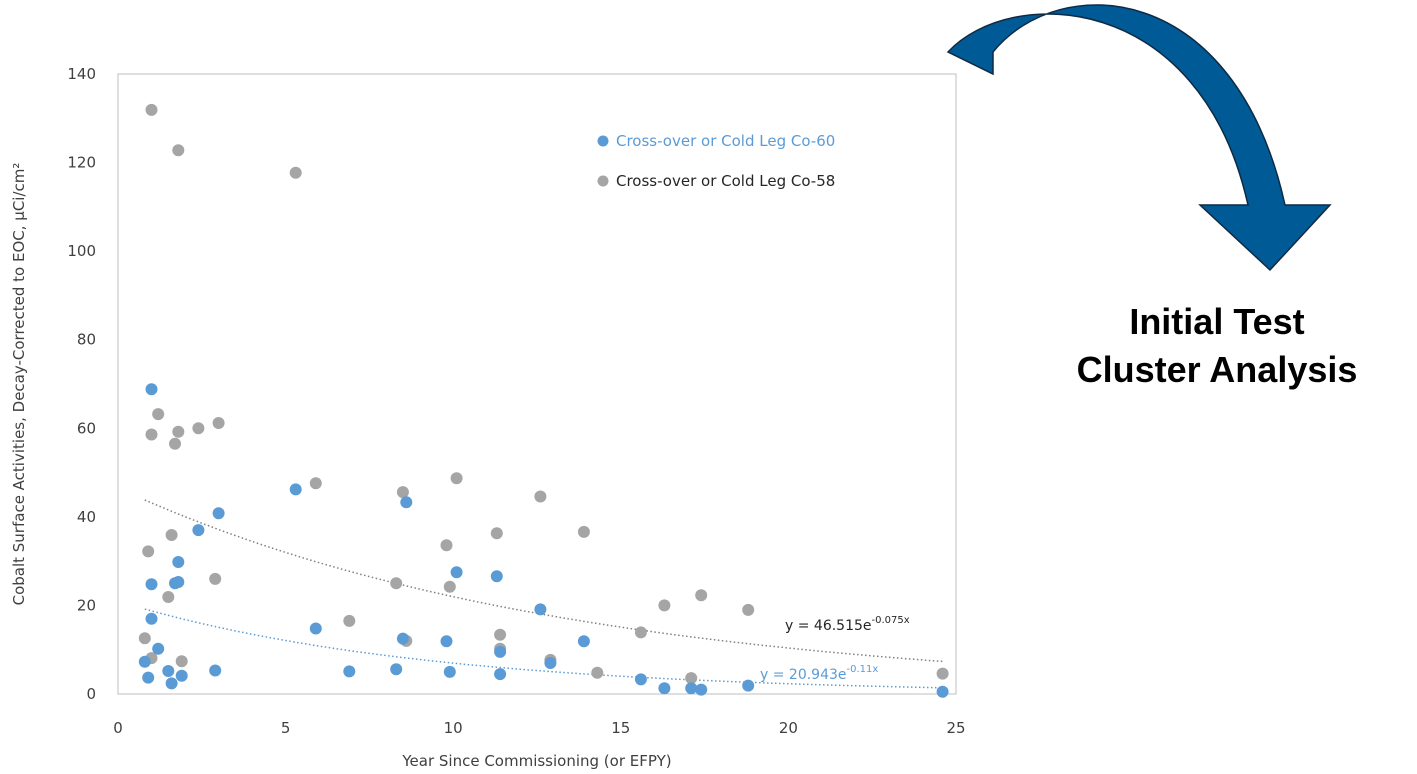 This screenshot has width=1417, height=774. Describe the element at coordinates (603, 141) in the screenshot. I see `legend-marker-co60` at that location.